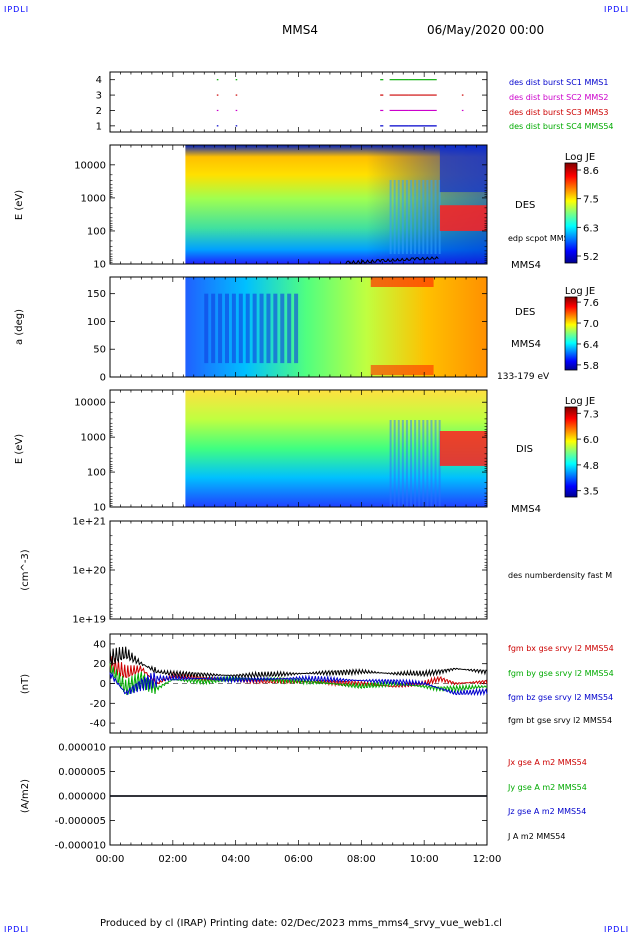 This screenshot has height=934, width=630. What do you see at coordinates (424, 859) in the screenshot?
I see `x-tick-label: 10:00` at bounding box center [424, 859].